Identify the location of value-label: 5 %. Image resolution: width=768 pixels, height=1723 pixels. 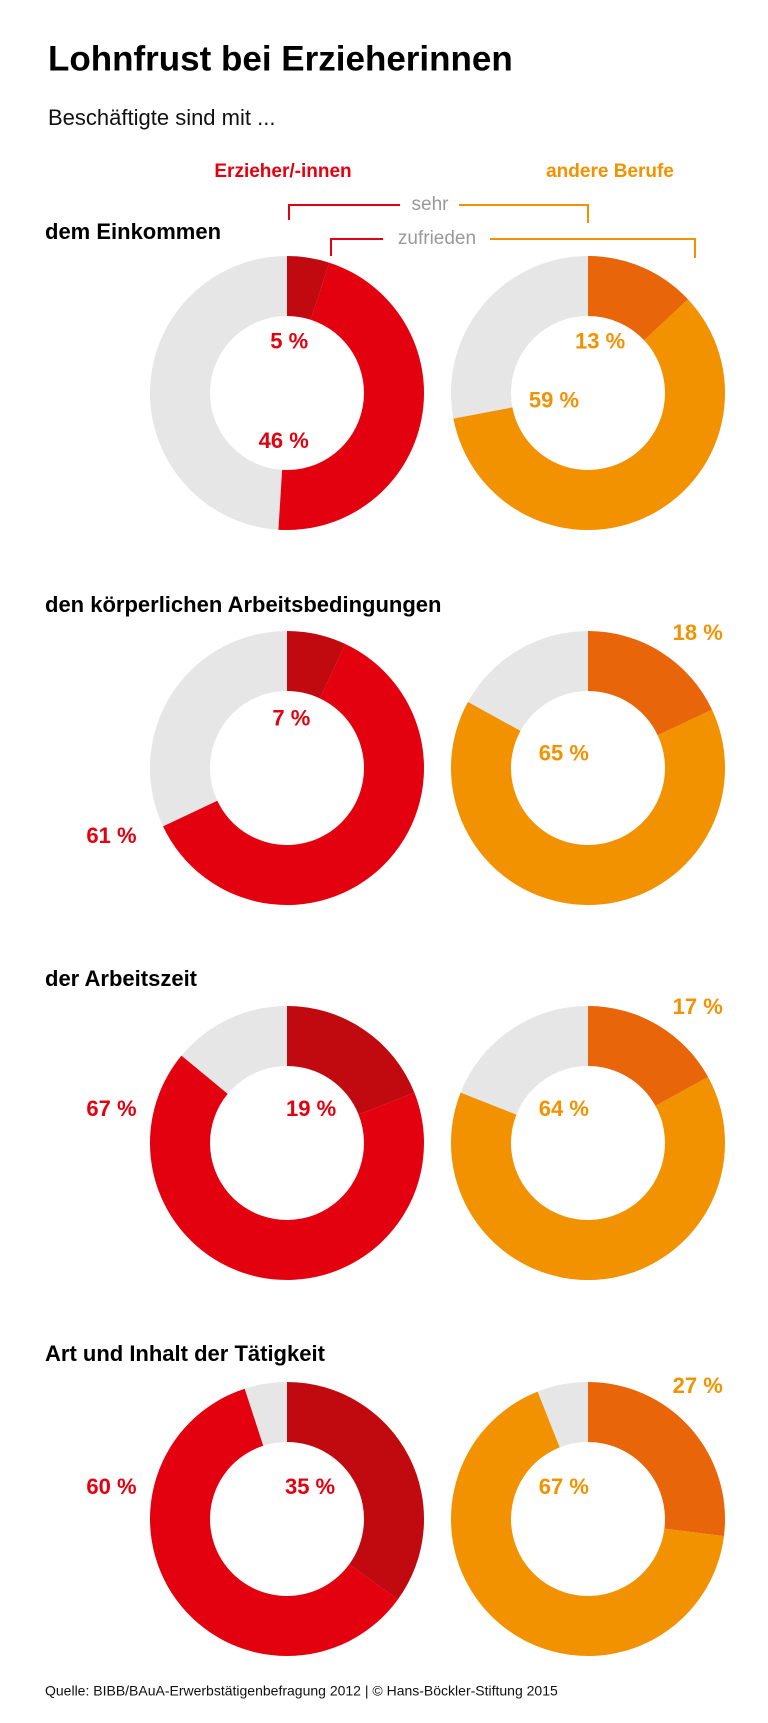
(289, 340).